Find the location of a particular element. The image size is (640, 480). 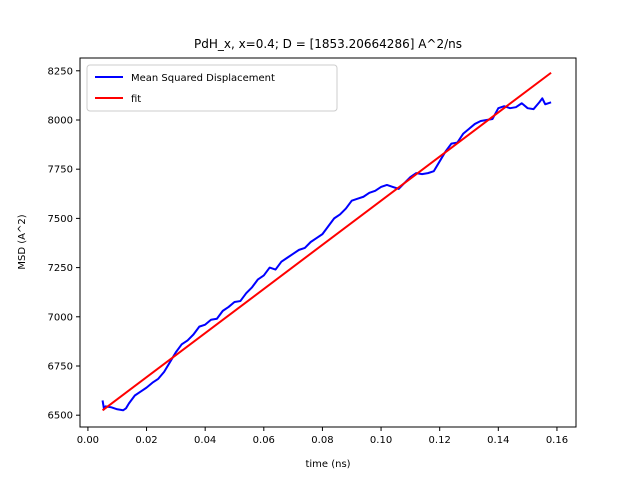

y-tick-label: 7250 is located at coordinates (60, 268).